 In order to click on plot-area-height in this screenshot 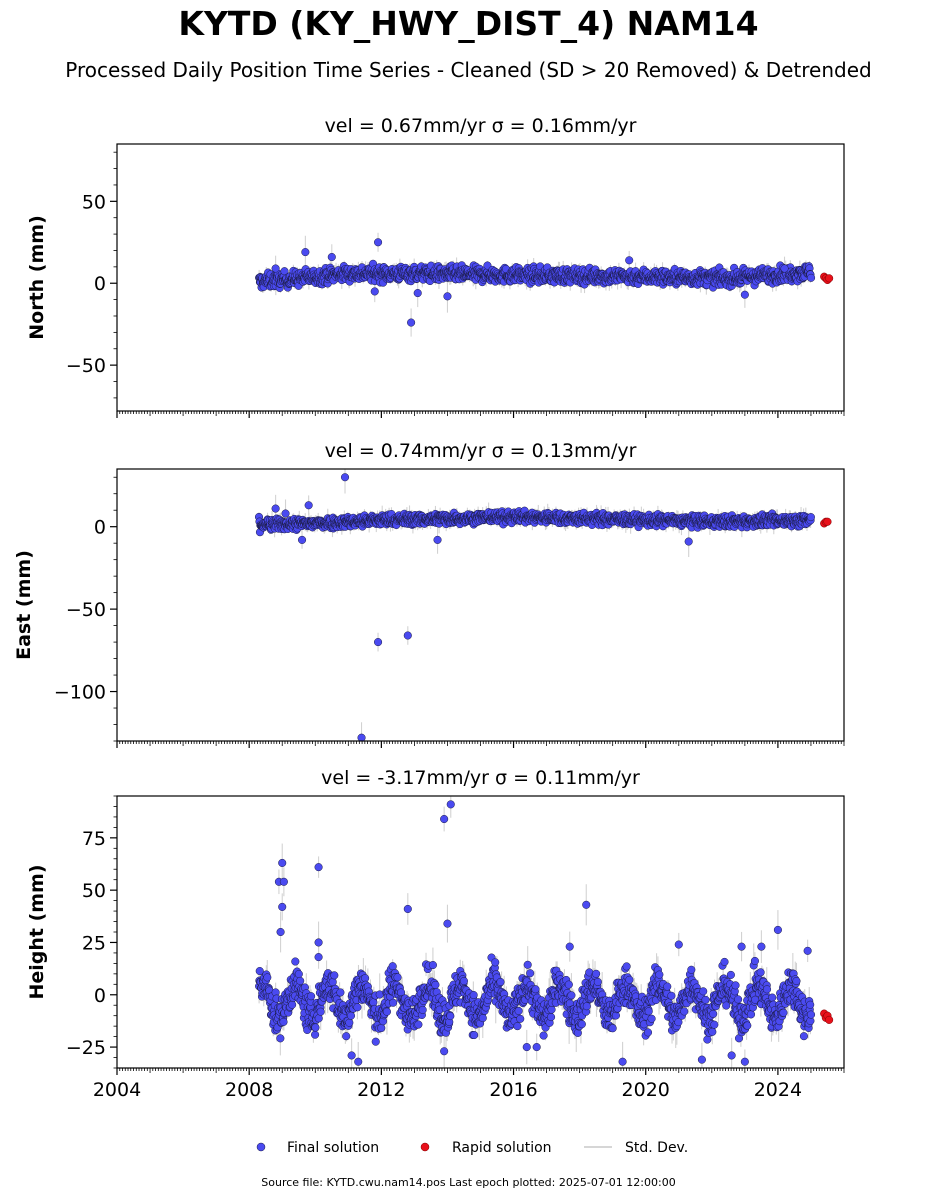, I will do `click(544, 932)`.